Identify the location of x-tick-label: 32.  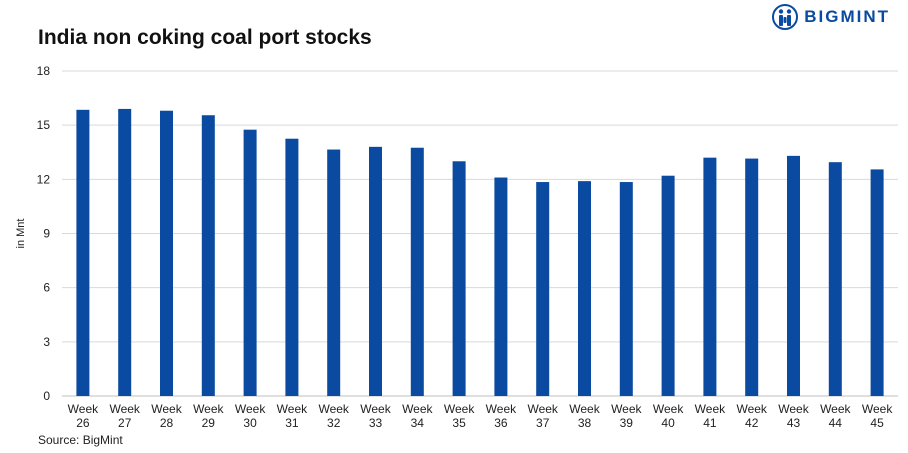
(334, 423).